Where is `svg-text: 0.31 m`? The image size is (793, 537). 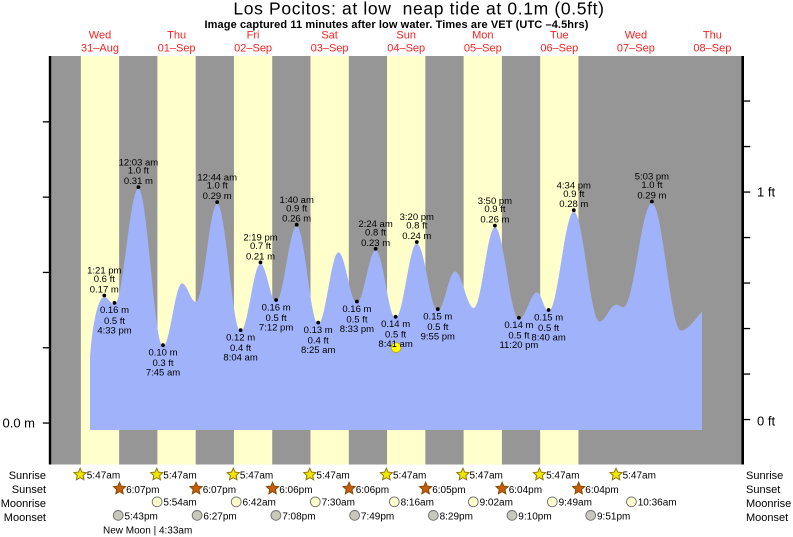
svg-text: 0.31 m is located at coordinates (138, 181).